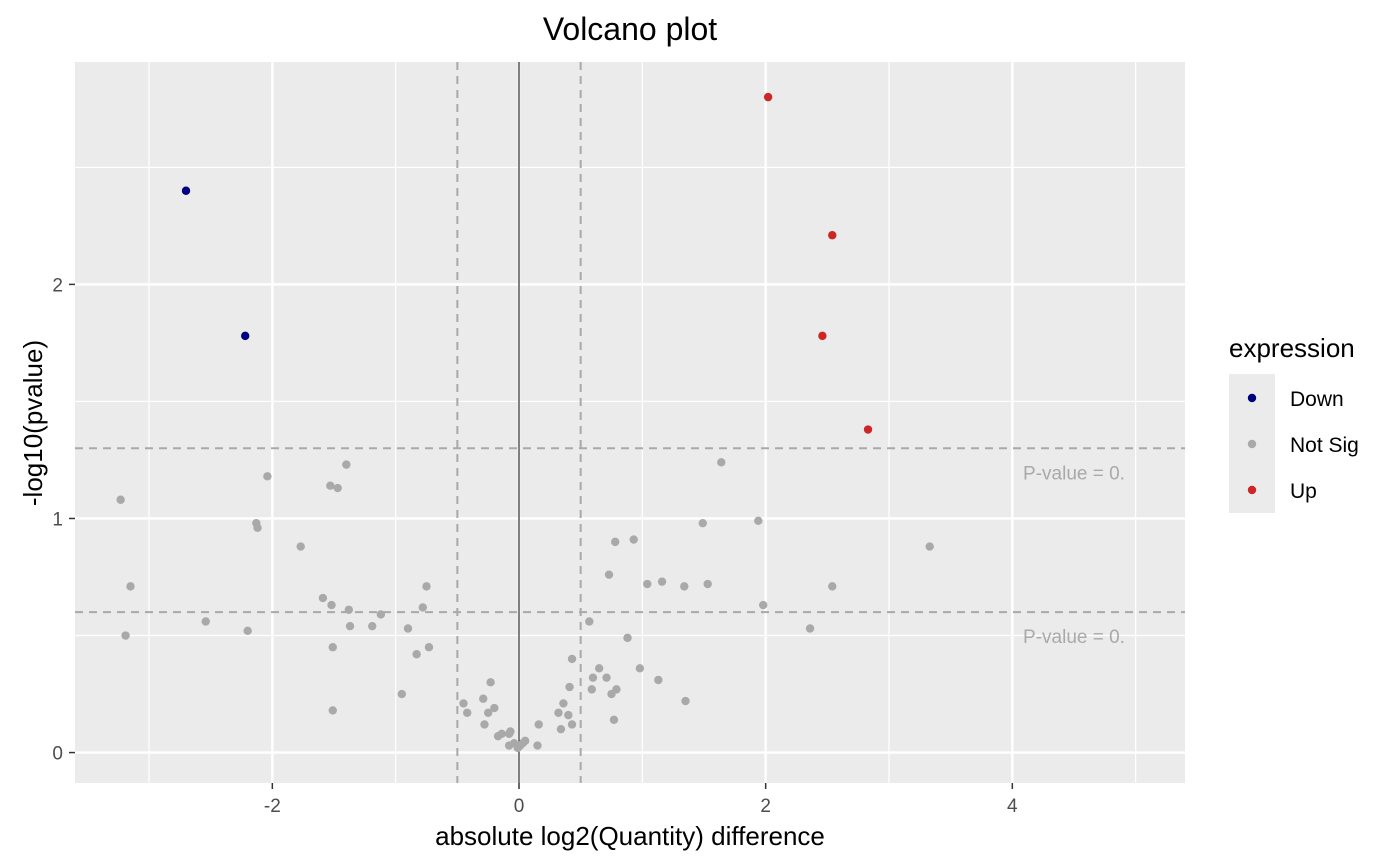 This screenshot has height=866, width=1400. I want to click on x-tick-label: 2, so click(765, 806).